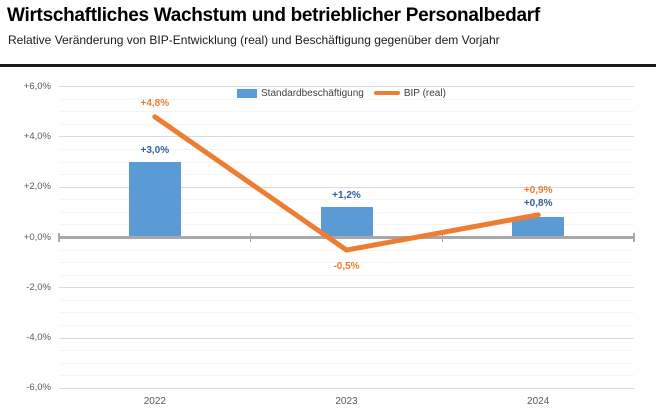 This screenshot has width=656, height=416. What do you see at coordinates (424, 93) in the screenshot?
I see `legend-label-bip: BIP (real)` at bounding box center [424, 93].